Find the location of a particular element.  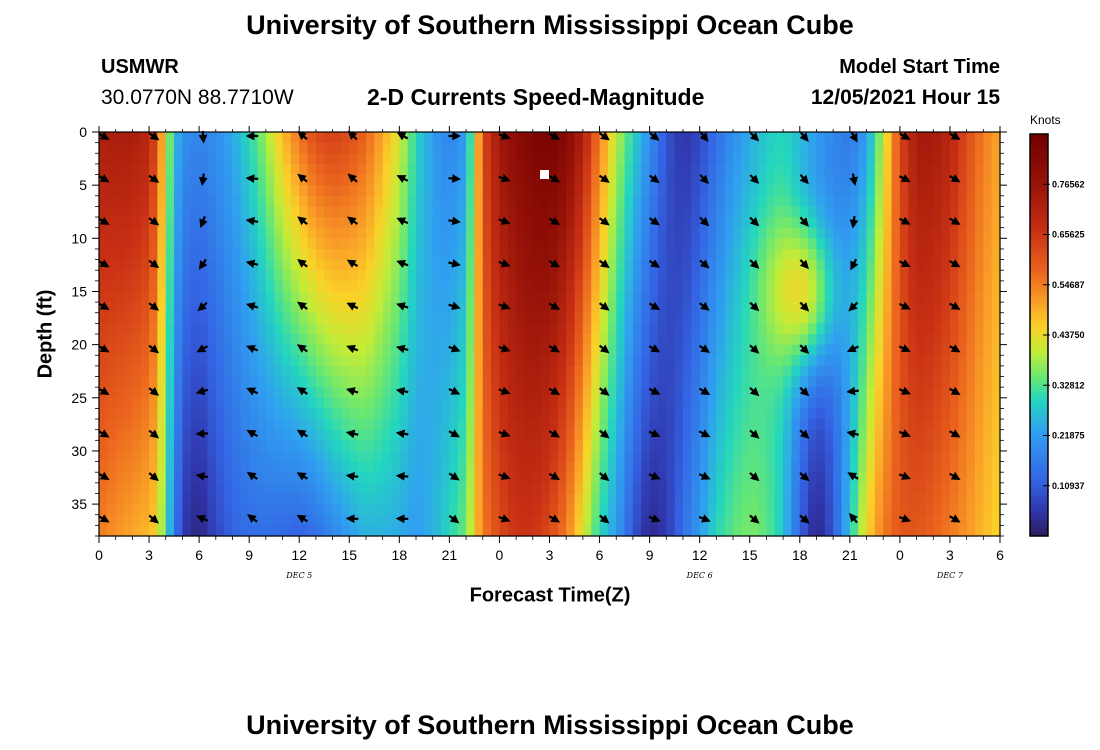

x-tick-label: 6 is located at coordinates (1000, 555).